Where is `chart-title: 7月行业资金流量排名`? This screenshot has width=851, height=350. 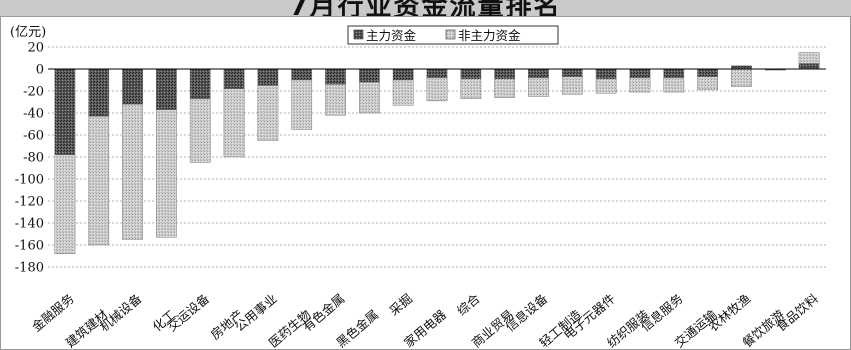 chart-title: 7月行业资金流量排名 is located at coordinates (425, 8).